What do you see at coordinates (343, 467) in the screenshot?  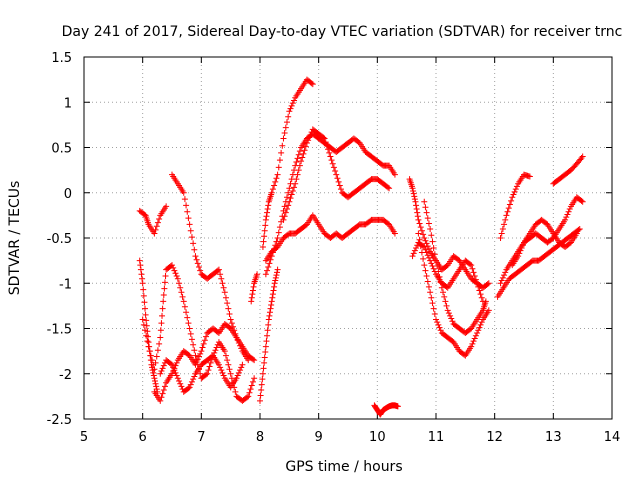 I see `x-axis-label: GPS time / hours` at bounding box center [343, 467].